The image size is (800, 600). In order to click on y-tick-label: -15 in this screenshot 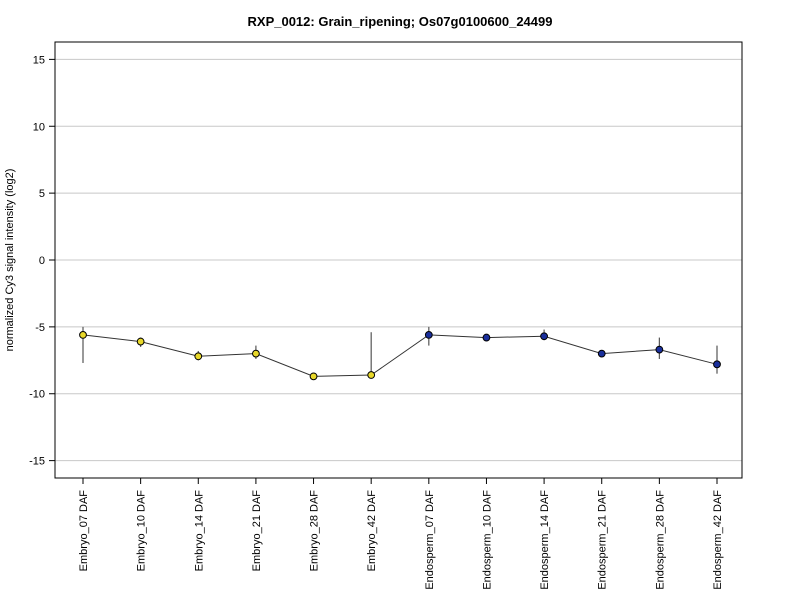, I will do `click(37, 462)`.